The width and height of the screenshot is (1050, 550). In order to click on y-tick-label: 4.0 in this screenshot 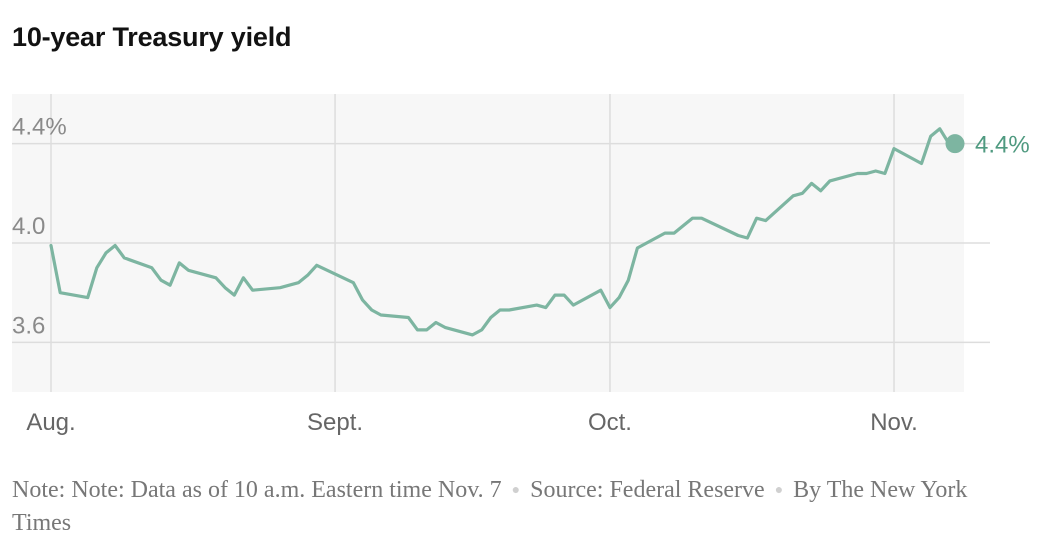, I will do `click(28, 226)`.